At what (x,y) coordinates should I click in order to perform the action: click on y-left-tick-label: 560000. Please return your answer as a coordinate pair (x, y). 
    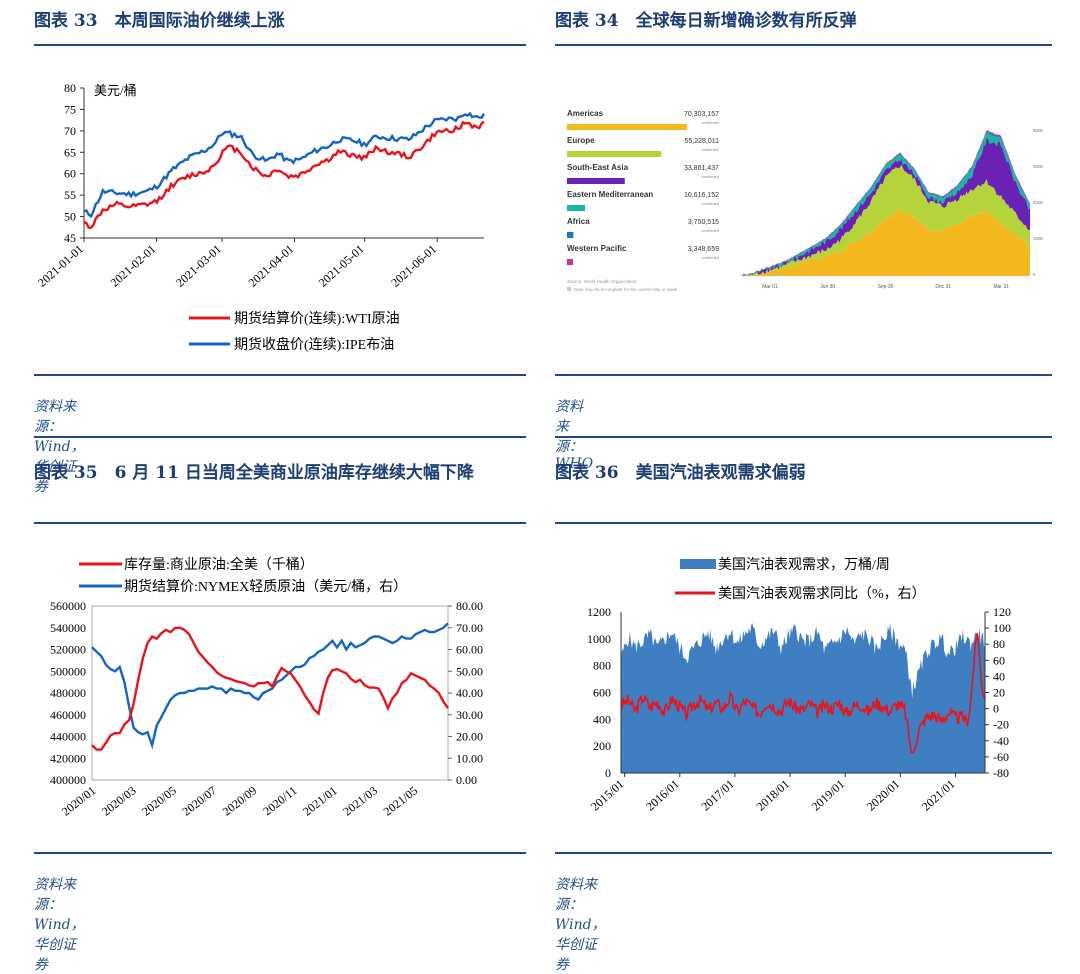
    Looking at the image, I should click on (68, 606).